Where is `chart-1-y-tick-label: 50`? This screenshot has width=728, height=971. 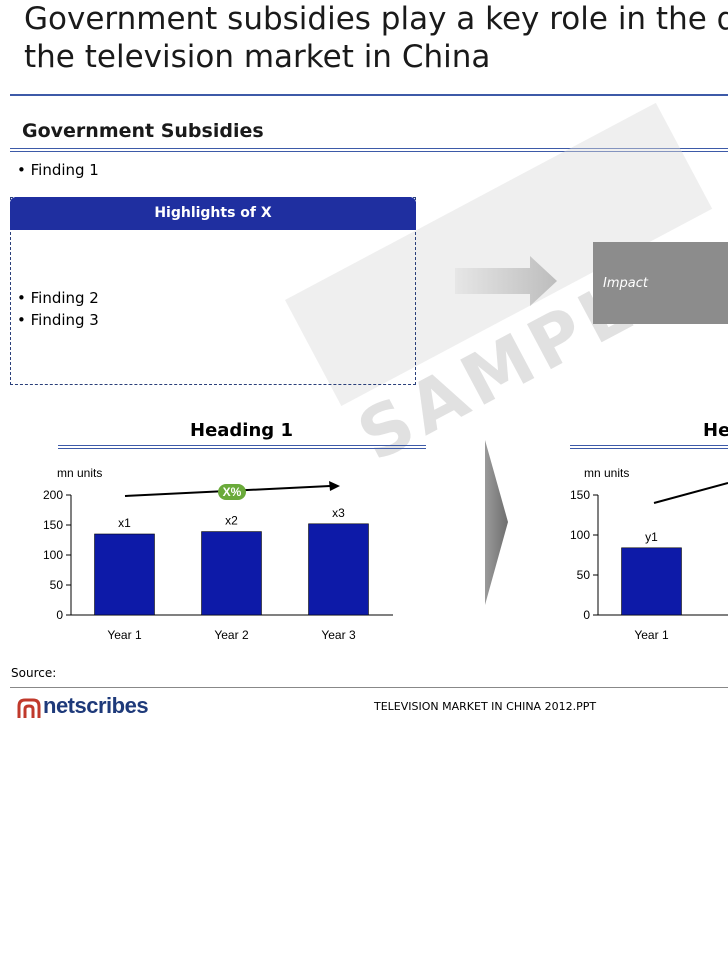 chart-1-y-tick-label: 50 is located at coordinates (57, 585).